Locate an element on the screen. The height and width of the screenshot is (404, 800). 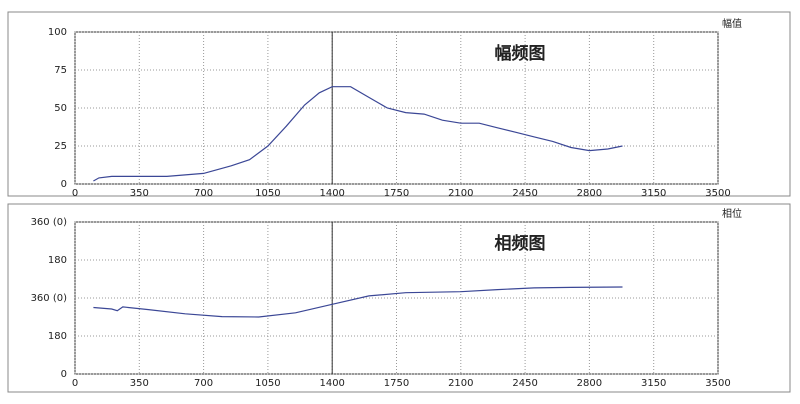
data-line is located at coordinates (358, 302).